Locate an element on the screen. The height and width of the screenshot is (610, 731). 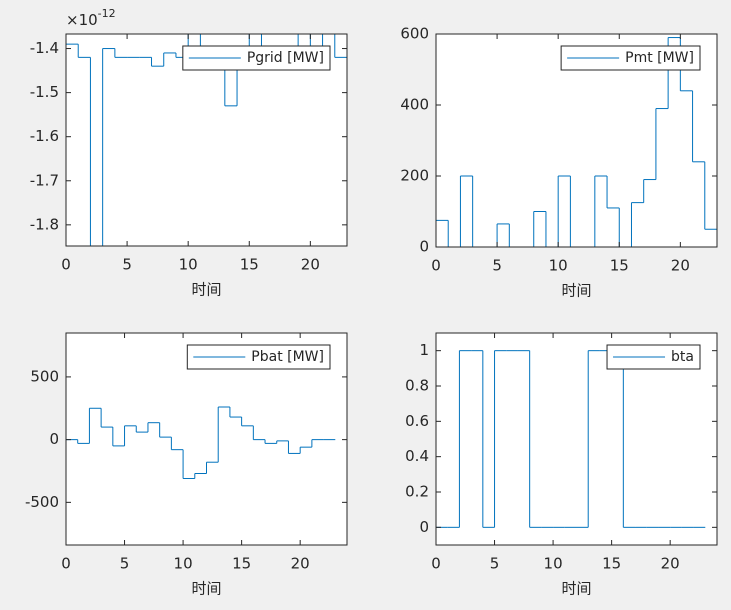
legend: bta is located at coordinates (653, 357).